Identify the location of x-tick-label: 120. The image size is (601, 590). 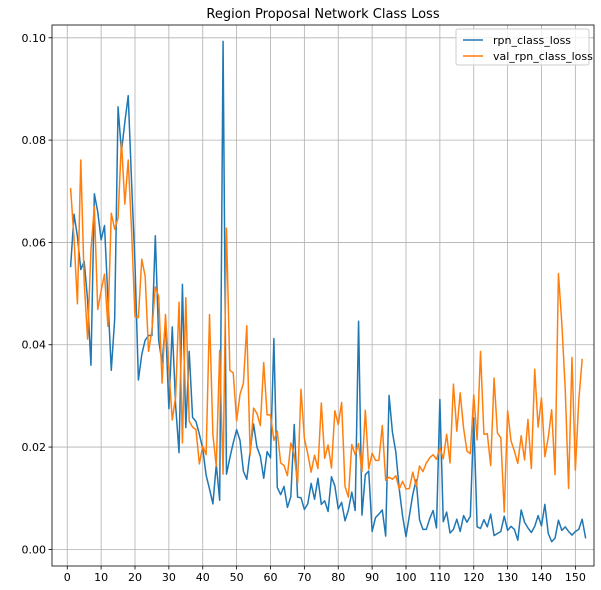
(473, 577).